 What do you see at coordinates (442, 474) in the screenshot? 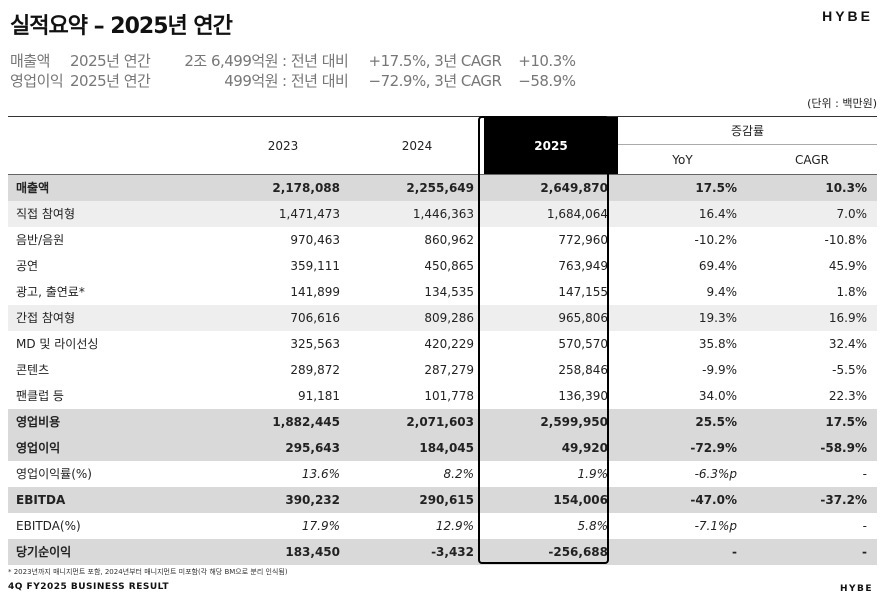
I see `table-row: 영업이익률(%) 13.6% 8.2% 1.9% -6.3%p -` at bounding box center [442, 474].